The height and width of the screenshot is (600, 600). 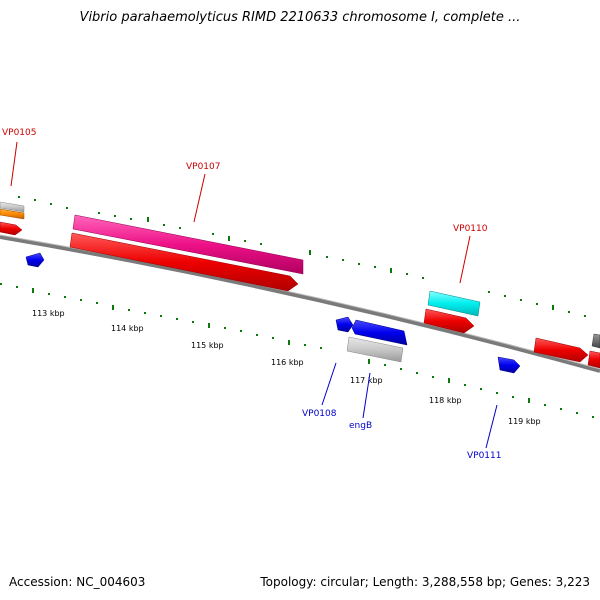 What do you see at coordinates (454, 303) in the screenshot?
I see `gene-vp0110-cyan` at bounding box center [454, 303].